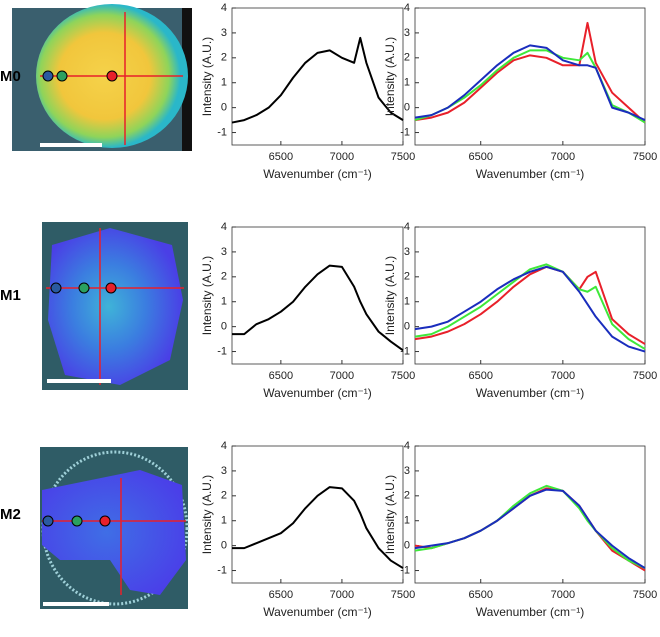  Describe the element at coordinates (10, 295) in the screenshot. I see `row-label: M1` at that location.